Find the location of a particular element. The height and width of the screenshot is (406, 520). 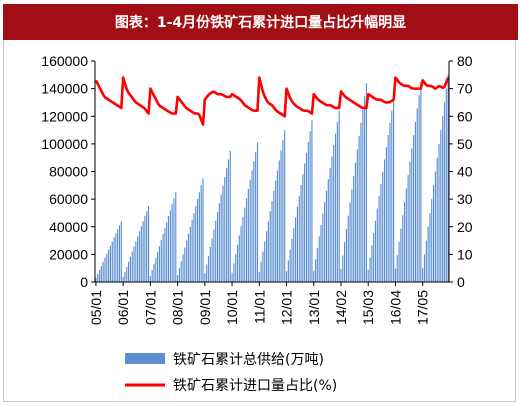

x-tick-label: 09/01 is located at coordinates (205, 307).